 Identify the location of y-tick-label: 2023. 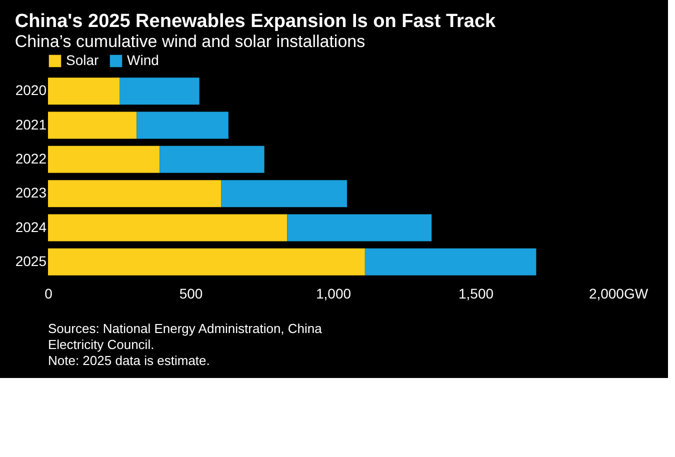
(31, 192).